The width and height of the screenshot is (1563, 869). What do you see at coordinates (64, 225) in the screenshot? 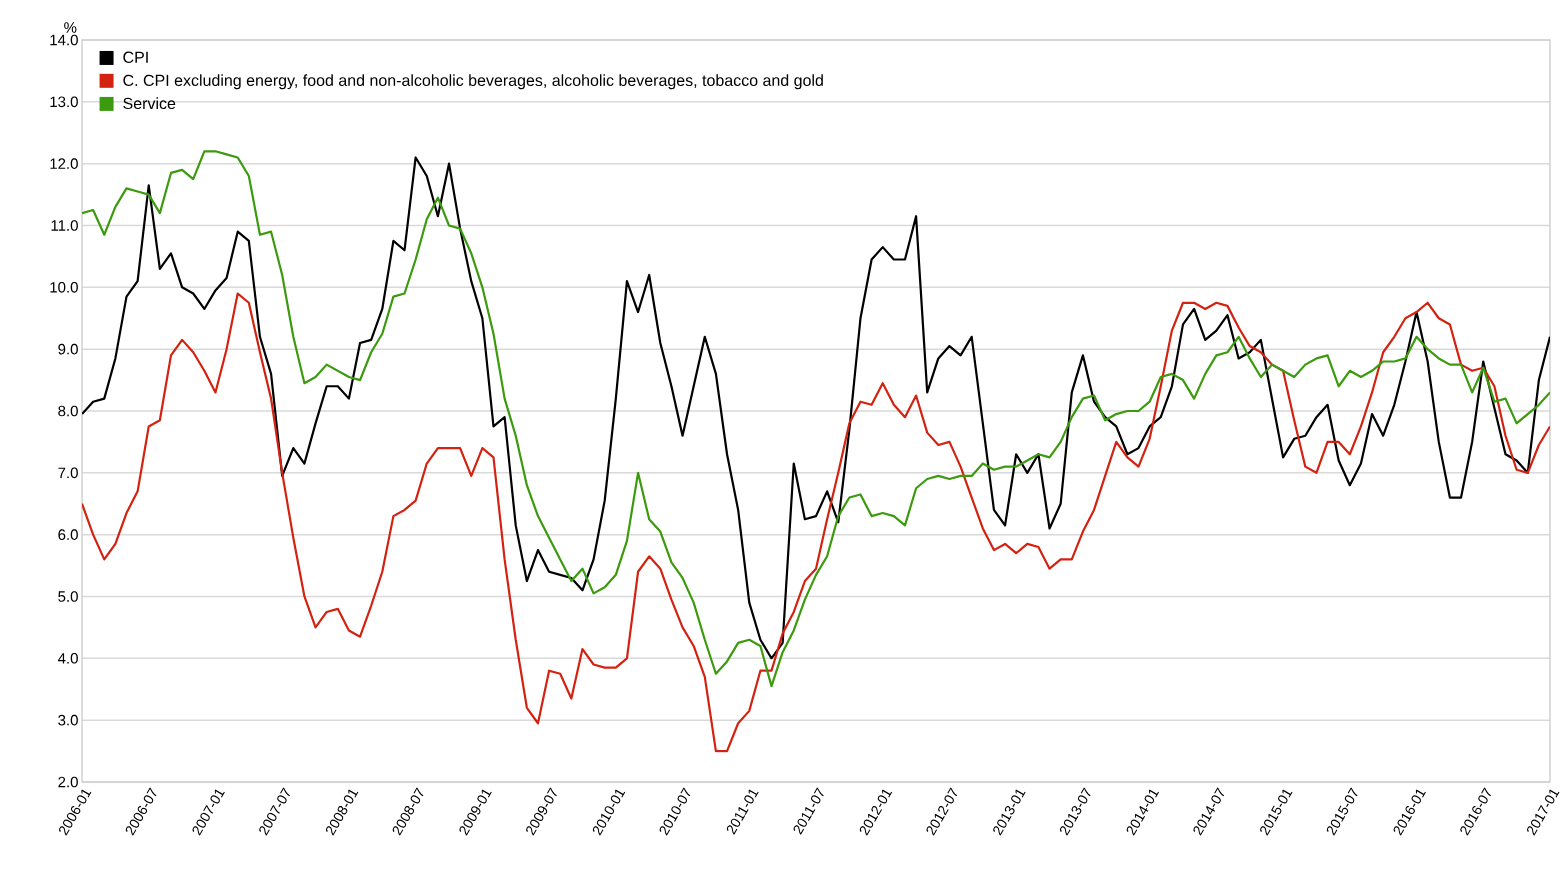
I see `y-tick-label: 11.0` at bounding box center [64, 225].